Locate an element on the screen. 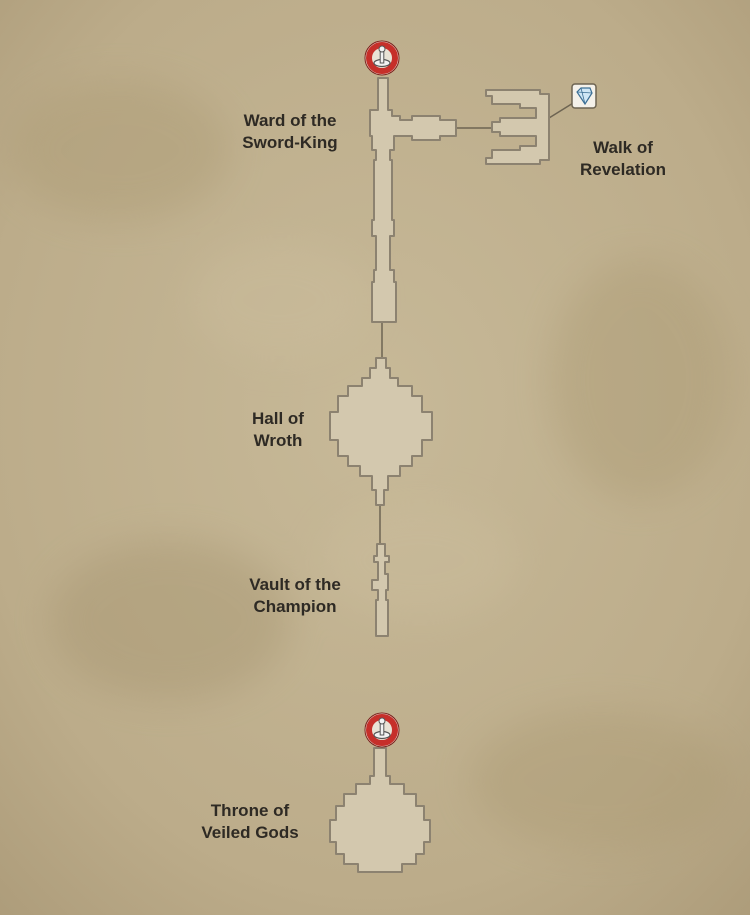  label-throne-line2: Veiled Gods is located at coordinates (250, 832).